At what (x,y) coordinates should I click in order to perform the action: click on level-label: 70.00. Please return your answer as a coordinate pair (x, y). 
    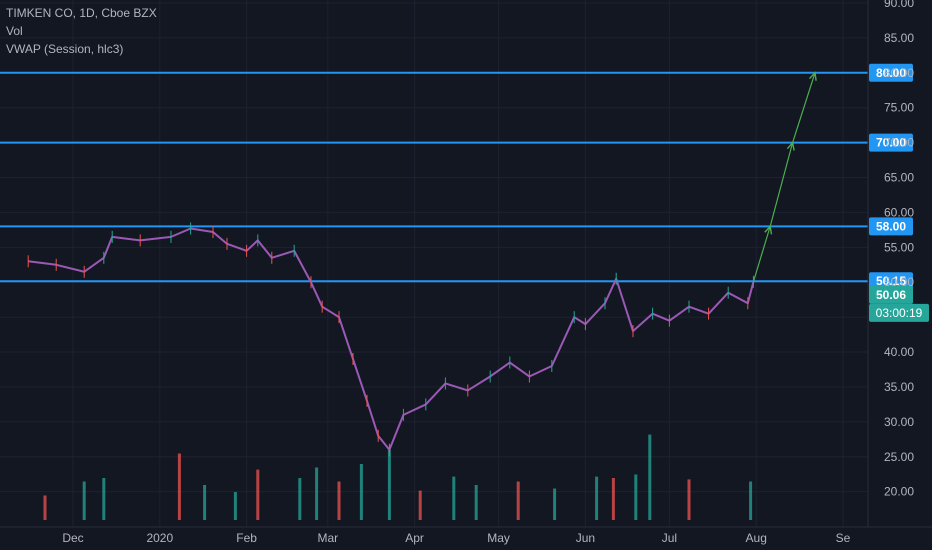
    Looking at the image, I should click on (891, 143).